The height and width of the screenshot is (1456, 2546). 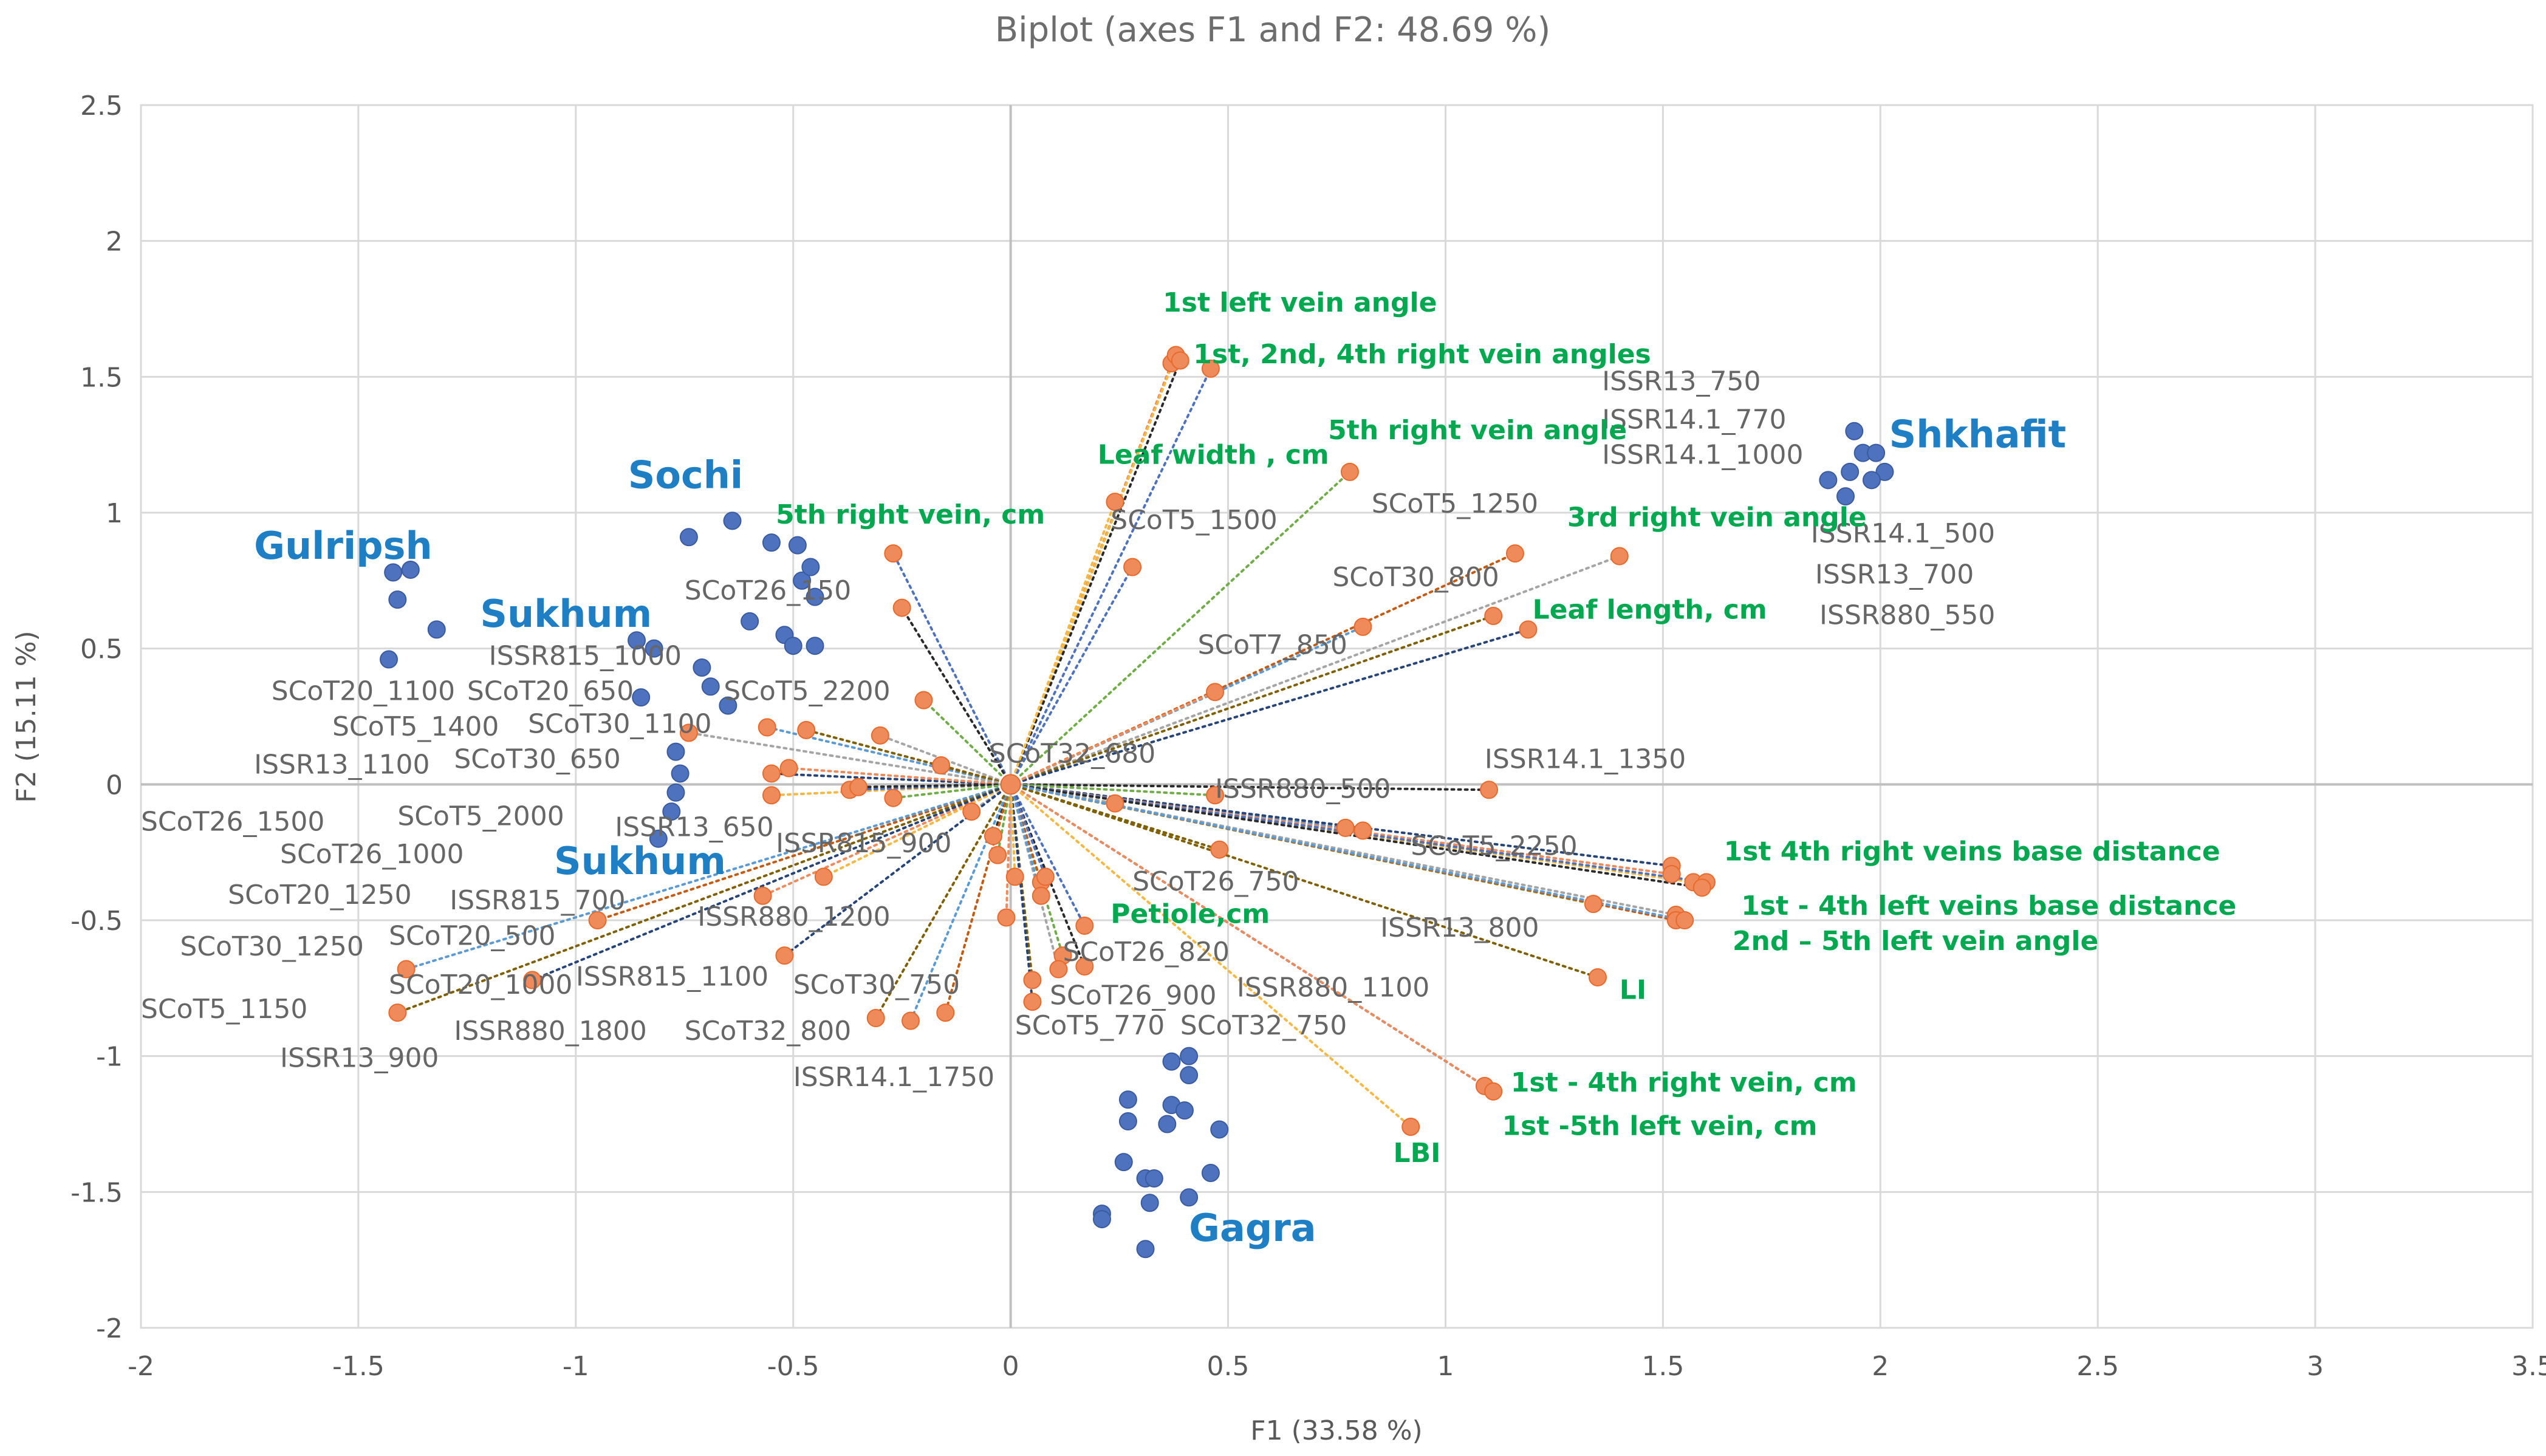 What do you see at coordinates (550, 1031) in the screenshot?
I see `variable-label: ISSR880_1800` at bounding box center [550, 1031].